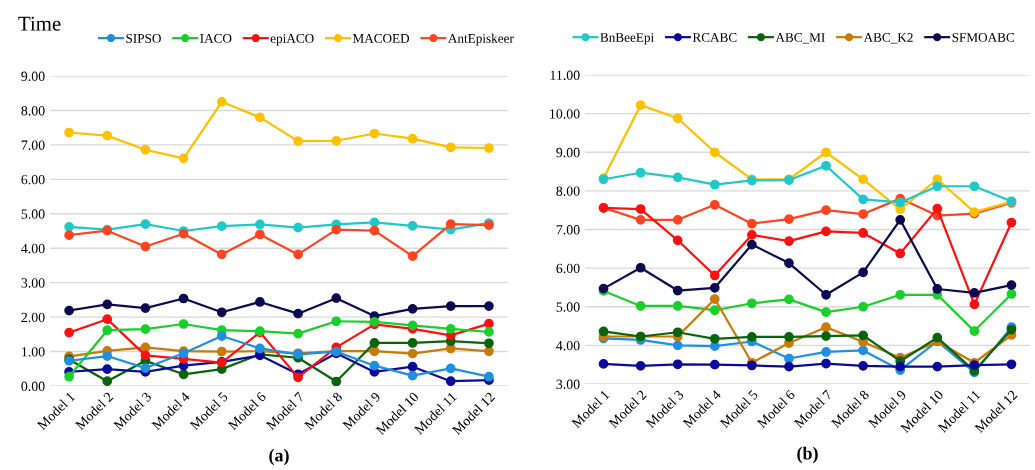 The width and height of the screenshot is (1035, 470). Describe the element at coordinates (627, 39) in the screenshot. I see `legend-label: BnBeeEpi` at that location.